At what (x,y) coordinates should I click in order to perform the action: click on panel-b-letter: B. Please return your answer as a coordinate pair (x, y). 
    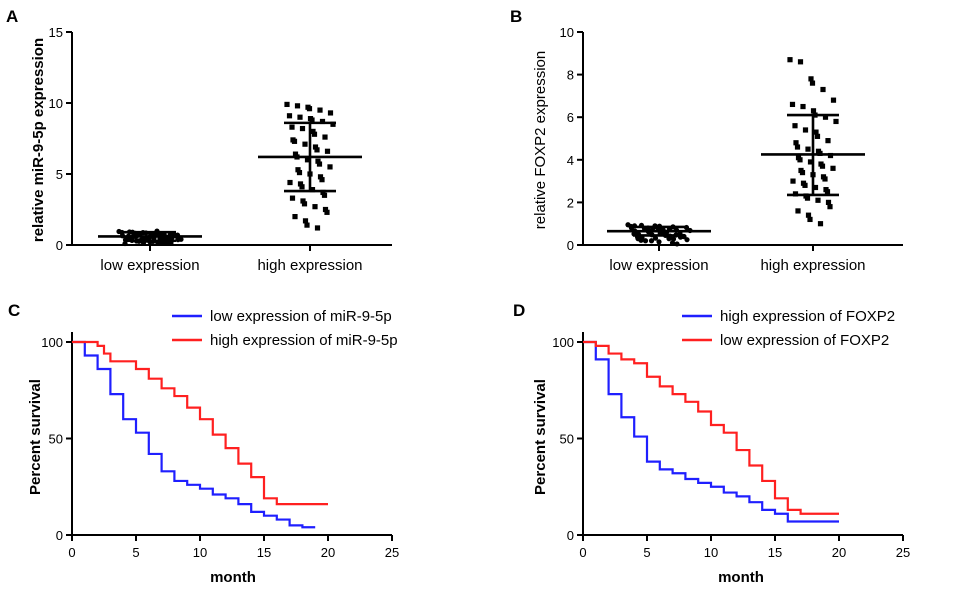
    Looking at the image, I should click on (516, 16).